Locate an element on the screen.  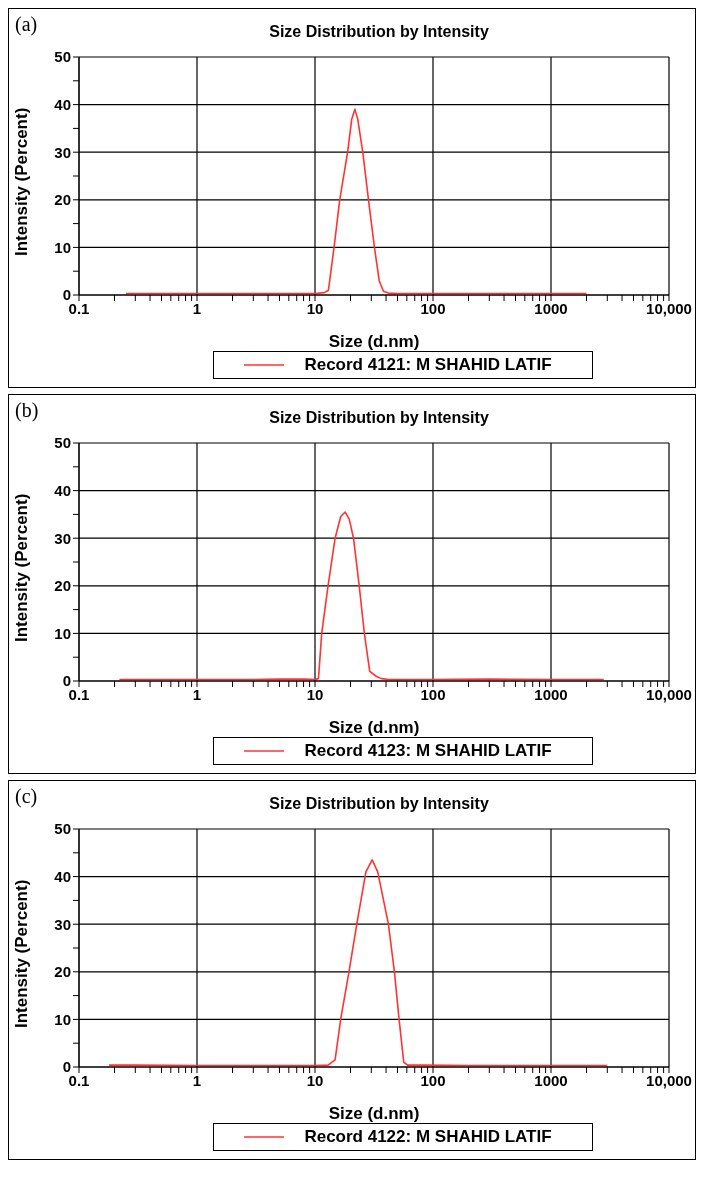
text: (b) is located at coordinates (27, 410).